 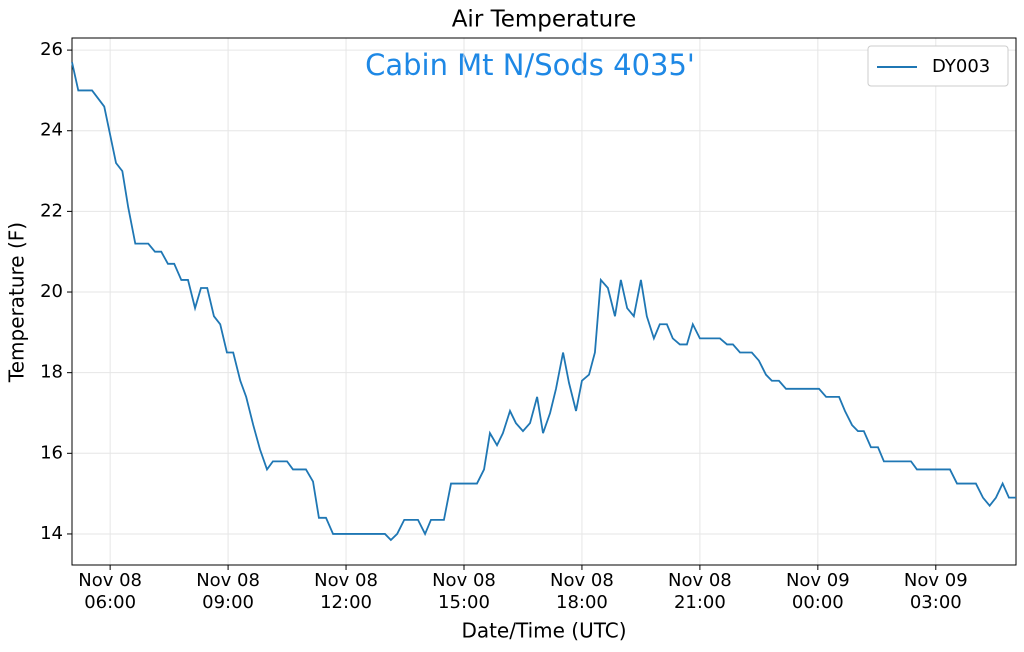 I want to click on x-tick-label: Nov 09 00:00, so click(x=817, y=591).